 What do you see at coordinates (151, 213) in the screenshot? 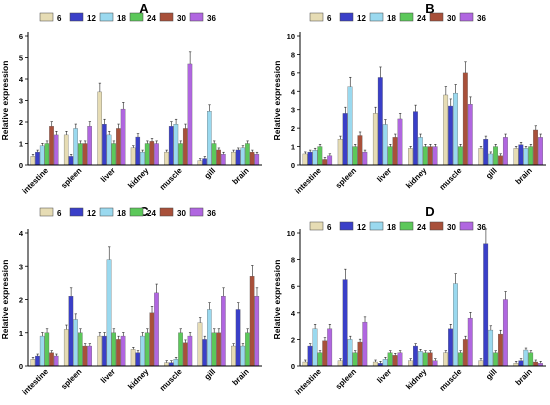
I see `legend-label-24: 24` at bounding box center [151, 213].